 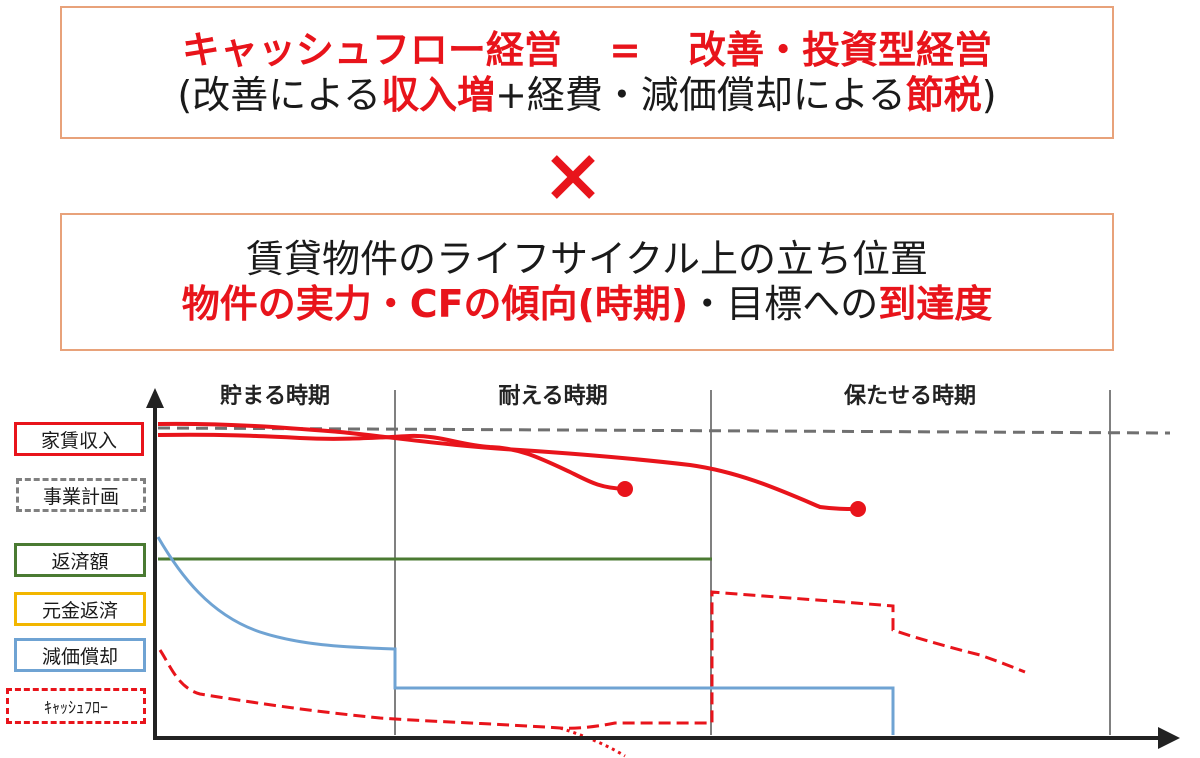 I want to click on header-line-2: (改善による収入増+経費・減価償却による節税), so click(x=586, y=95).